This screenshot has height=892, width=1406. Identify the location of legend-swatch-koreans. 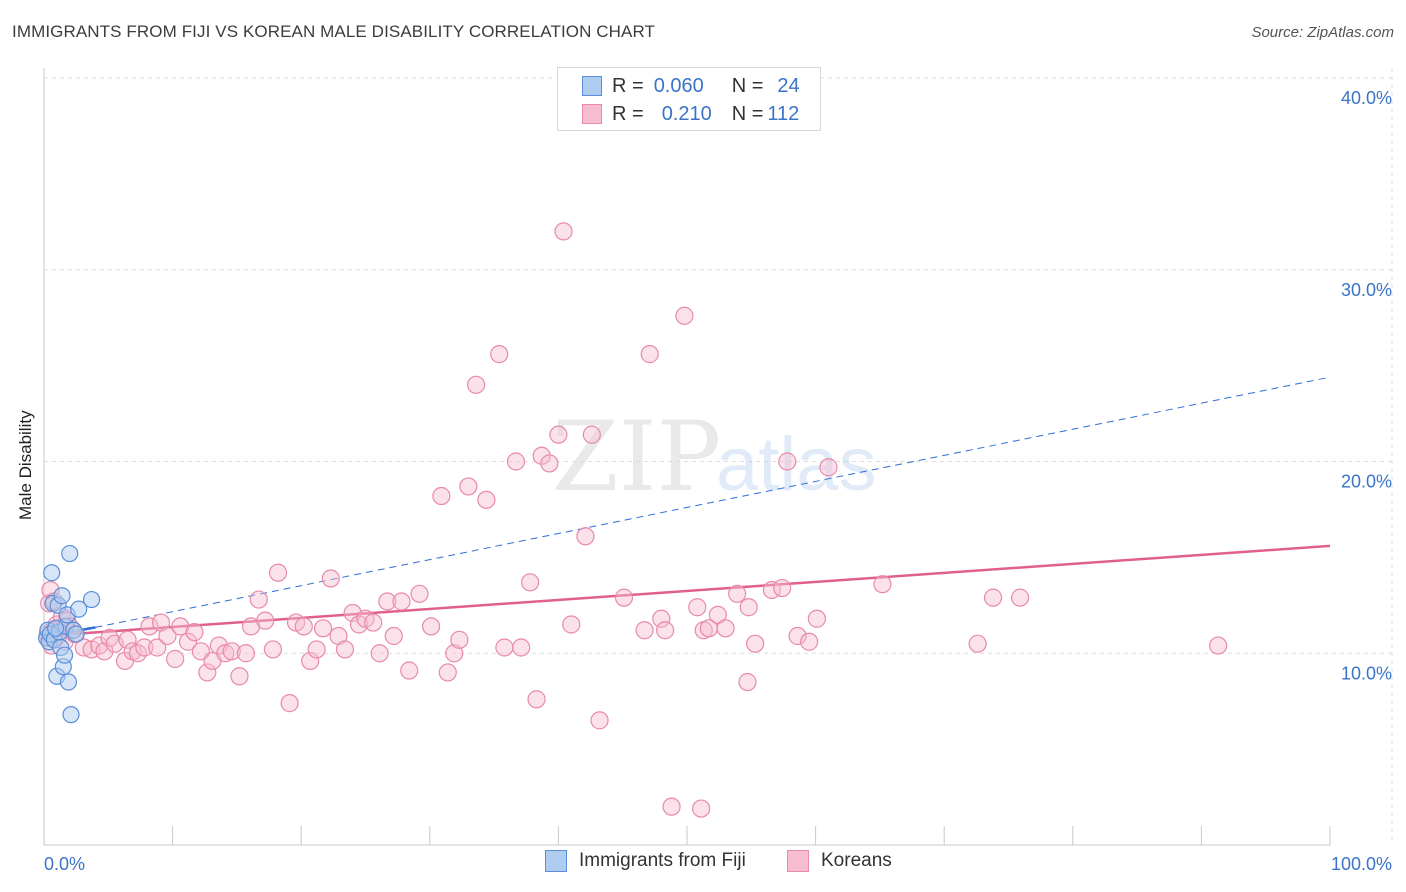
(798, 861).